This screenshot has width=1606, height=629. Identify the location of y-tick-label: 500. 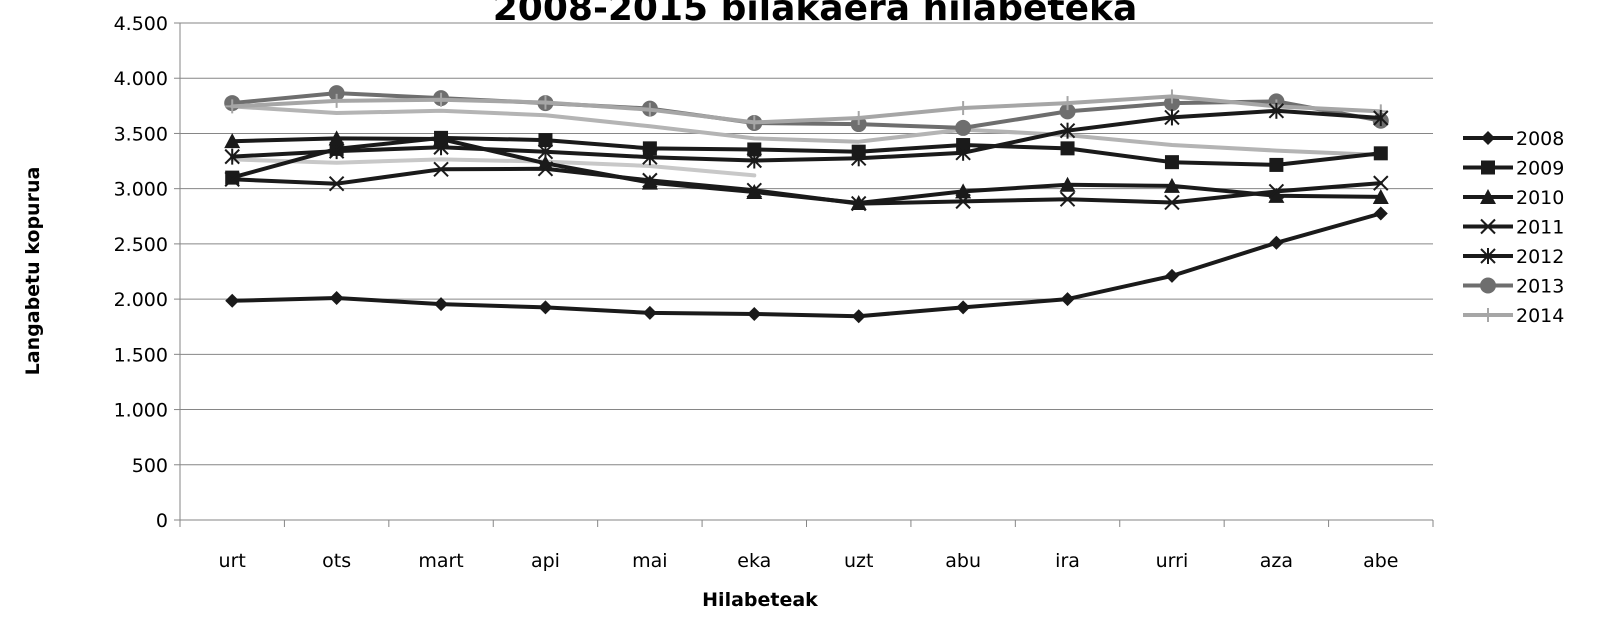
(150, 466).